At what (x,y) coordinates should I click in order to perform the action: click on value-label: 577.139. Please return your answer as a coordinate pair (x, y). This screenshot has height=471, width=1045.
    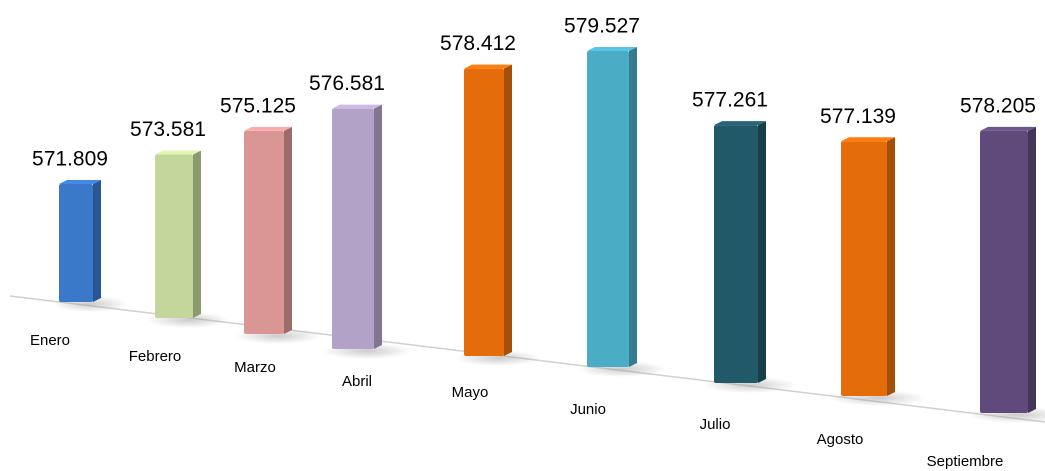
    Looking at the image, I should click on (858, 116).